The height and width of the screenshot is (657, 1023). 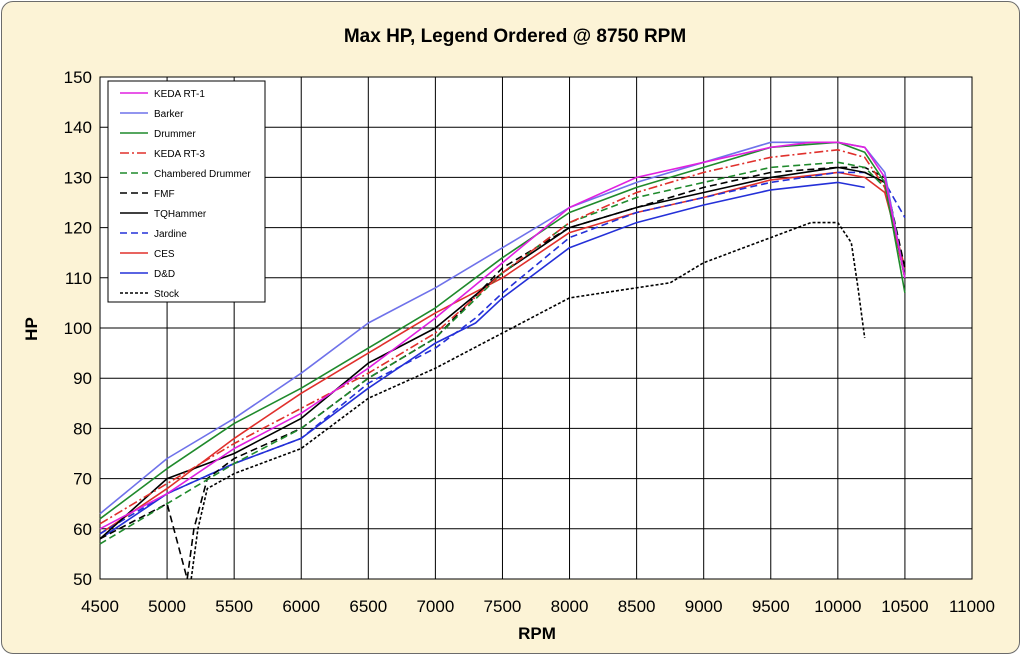 What do you see at coordinates (78, 278) in the screenshot?
I see `y-tick-label: 110` at bounding box center [78, 278].